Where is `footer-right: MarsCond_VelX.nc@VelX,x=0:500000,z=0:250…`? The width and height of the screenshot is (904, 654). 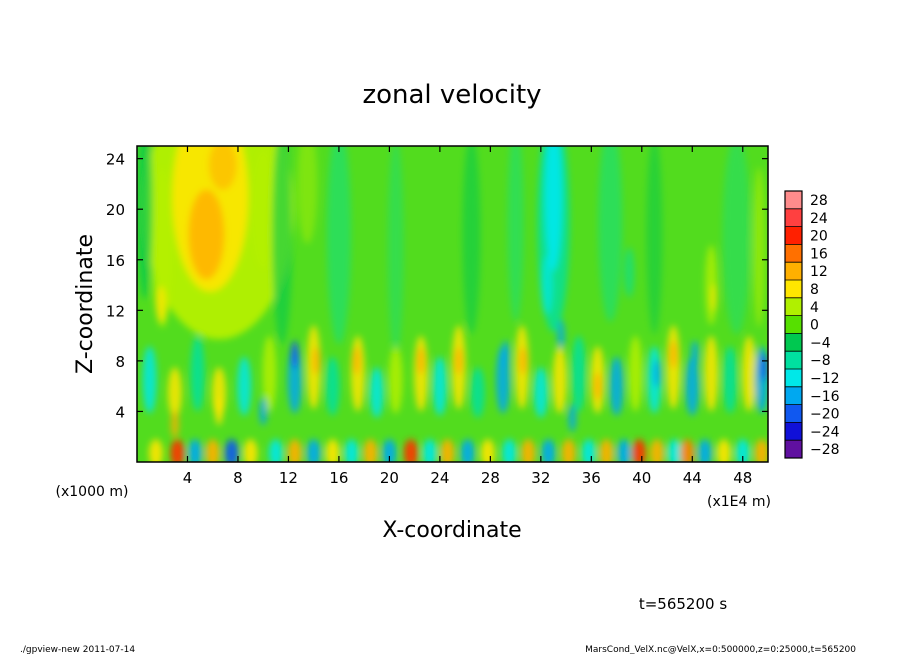 footer-right: MarsCond_VelX.nc@VelX,x=0:500000,z=0:250… is located at coordinates (720, 649).